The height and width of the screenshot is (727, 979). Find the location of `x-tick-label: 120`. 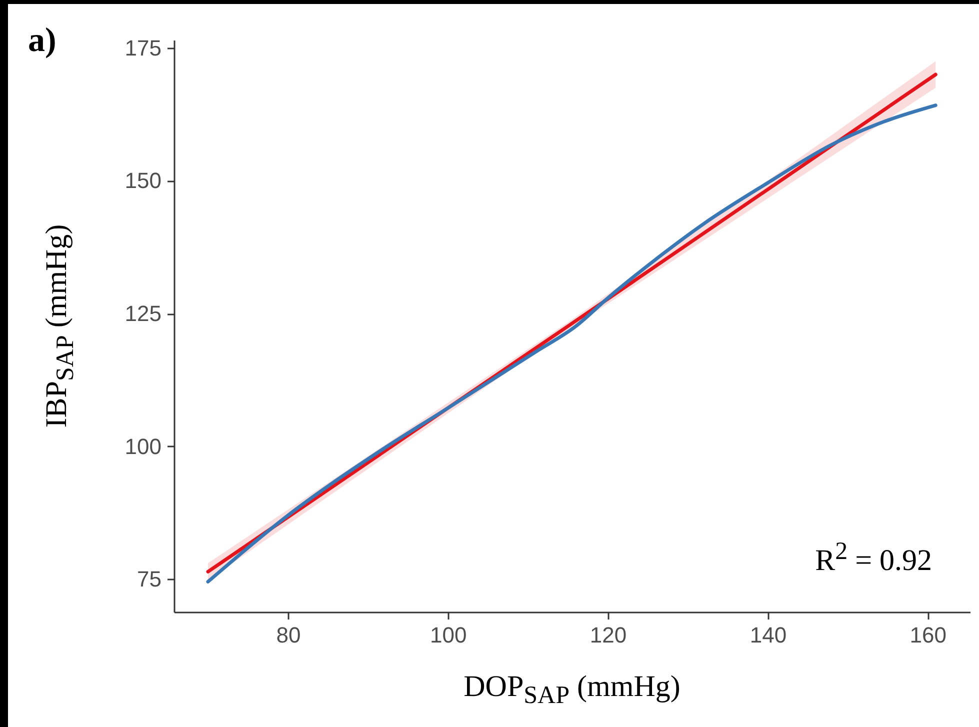

x-tick-label: 120 is located at coordinates (608, 635).